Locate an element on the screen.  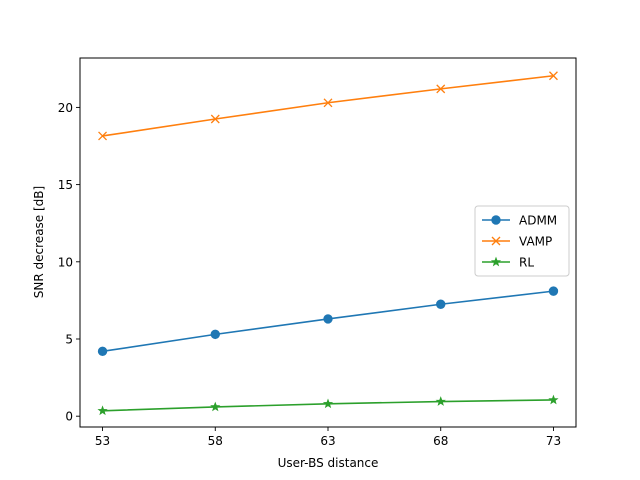
x-tick-label: 58 is located at coordinates (215, 441).